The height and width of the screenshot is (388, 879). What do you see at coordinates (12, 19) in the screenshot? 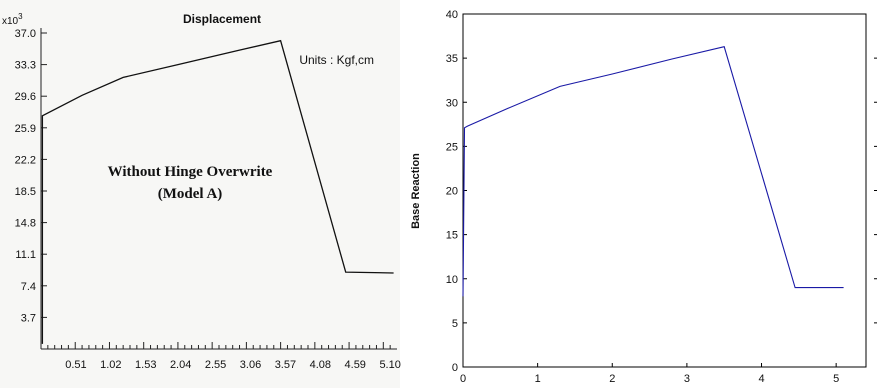
I see `y-multiplier: x103` at bounding box center [12, 19].